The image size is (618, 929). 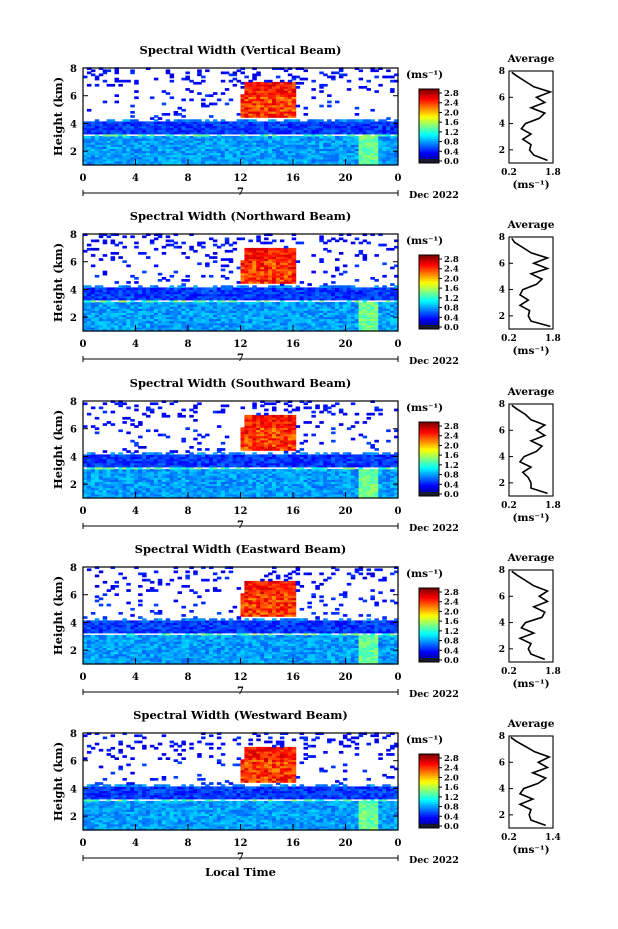 What do you see at coordinates (451, 113) in the screenshot?
I see `colorbar-tick-label: 2.0` at bounding box center [451, 113].